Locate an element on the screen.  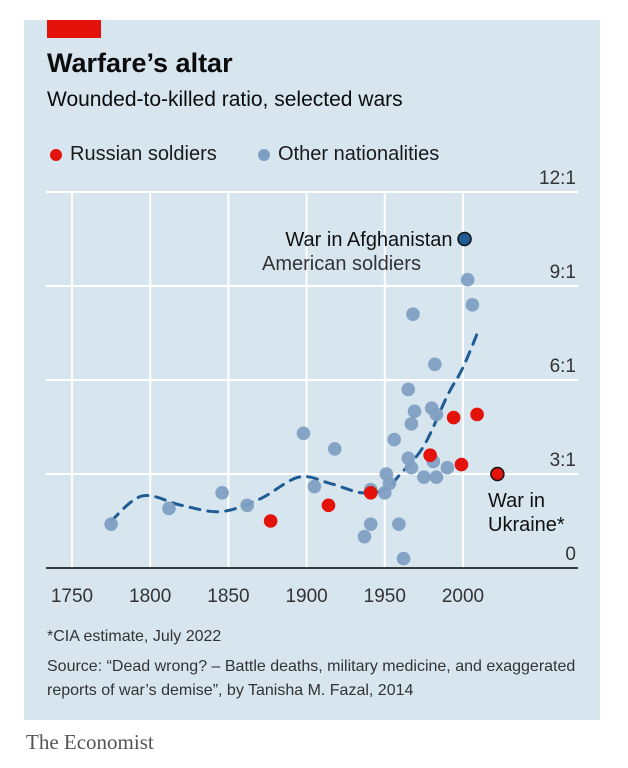
legend-russian-label: Russian soldiers is located at coordinates (143, 154).